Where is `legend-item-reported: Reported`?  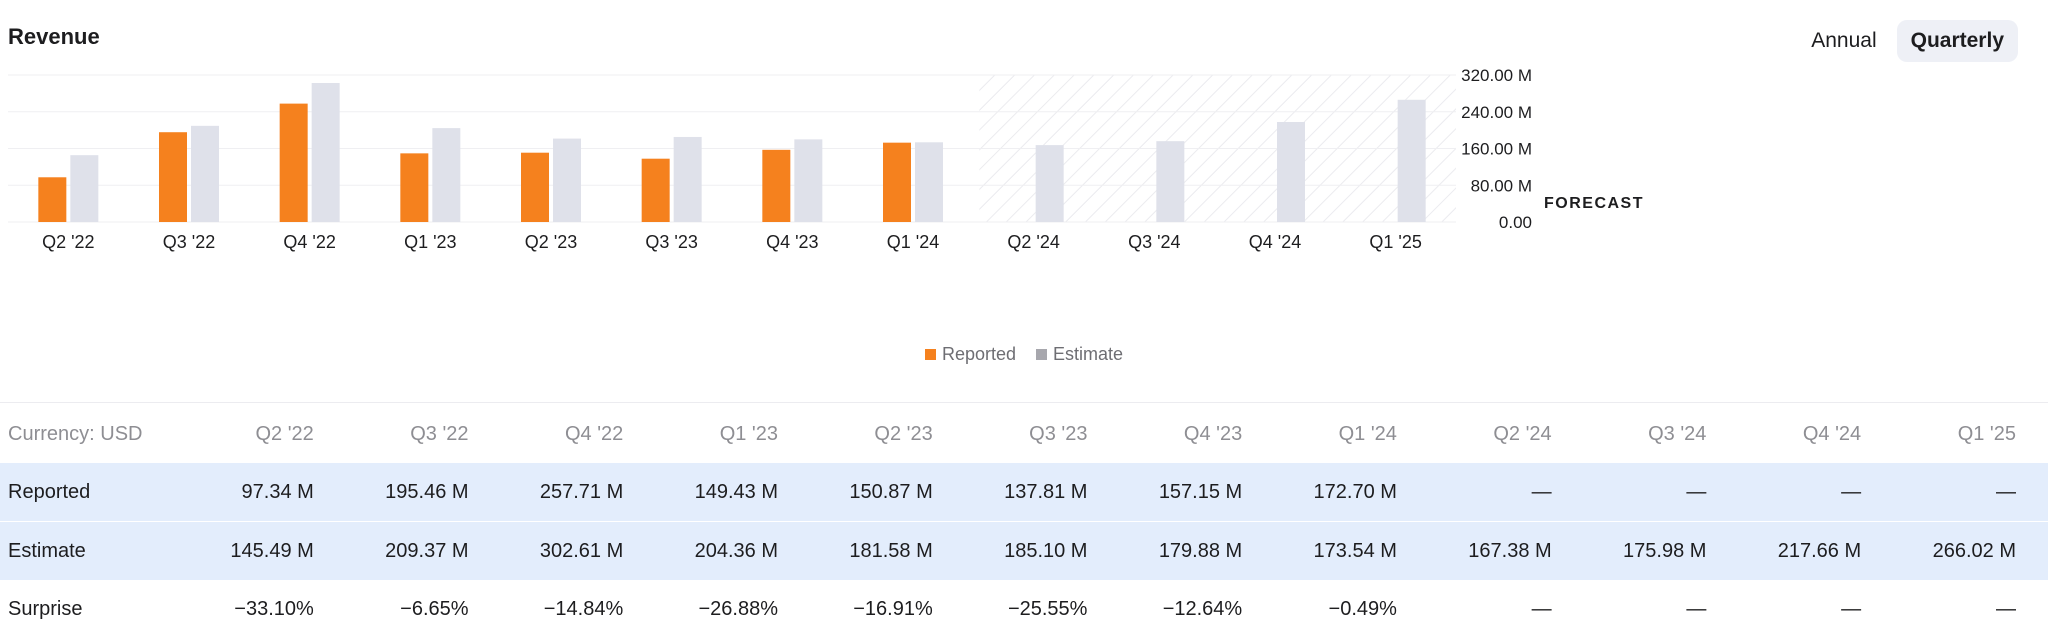
legend-item-reported: Reported is located at coordinates (970, 354).